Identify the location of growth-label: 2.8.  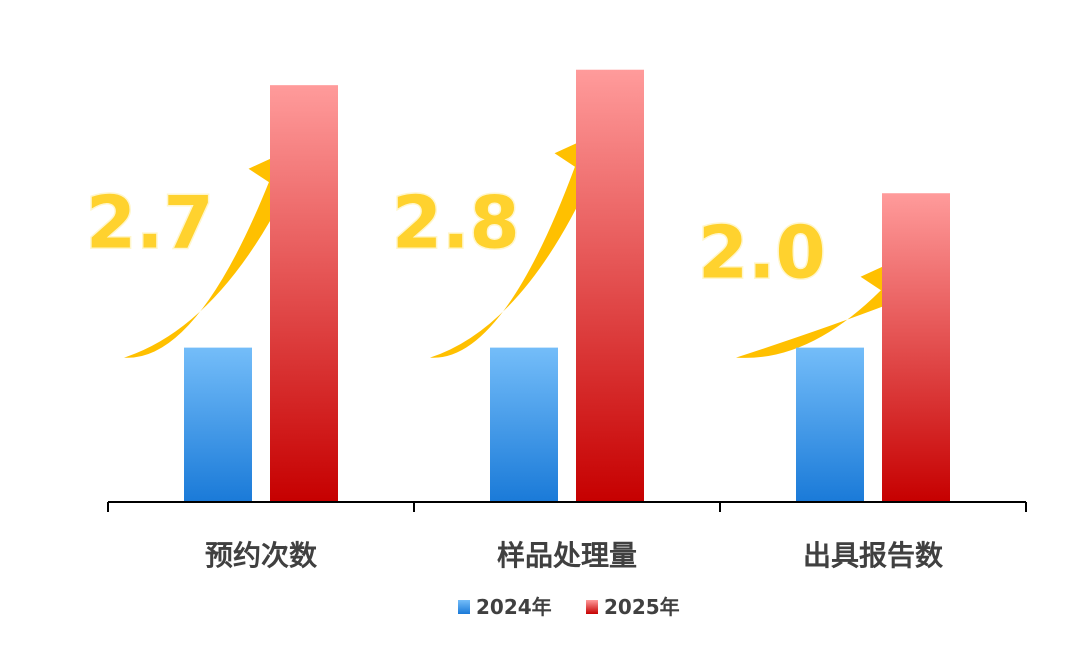
(456, 223).